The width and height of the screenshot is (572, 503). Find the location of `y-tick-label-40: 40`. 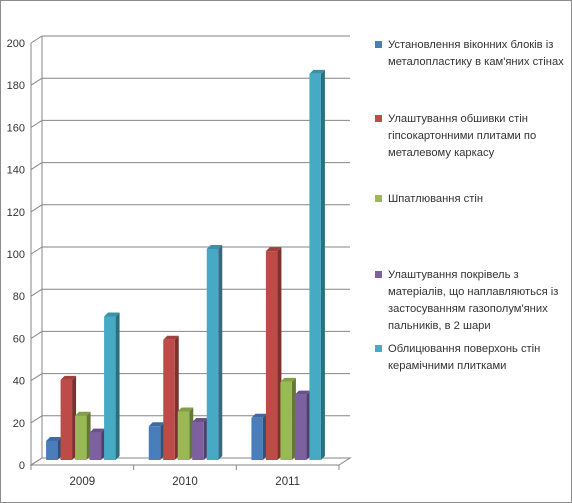

y-tick-label-40: 40 is located at coordinates (19, 382).